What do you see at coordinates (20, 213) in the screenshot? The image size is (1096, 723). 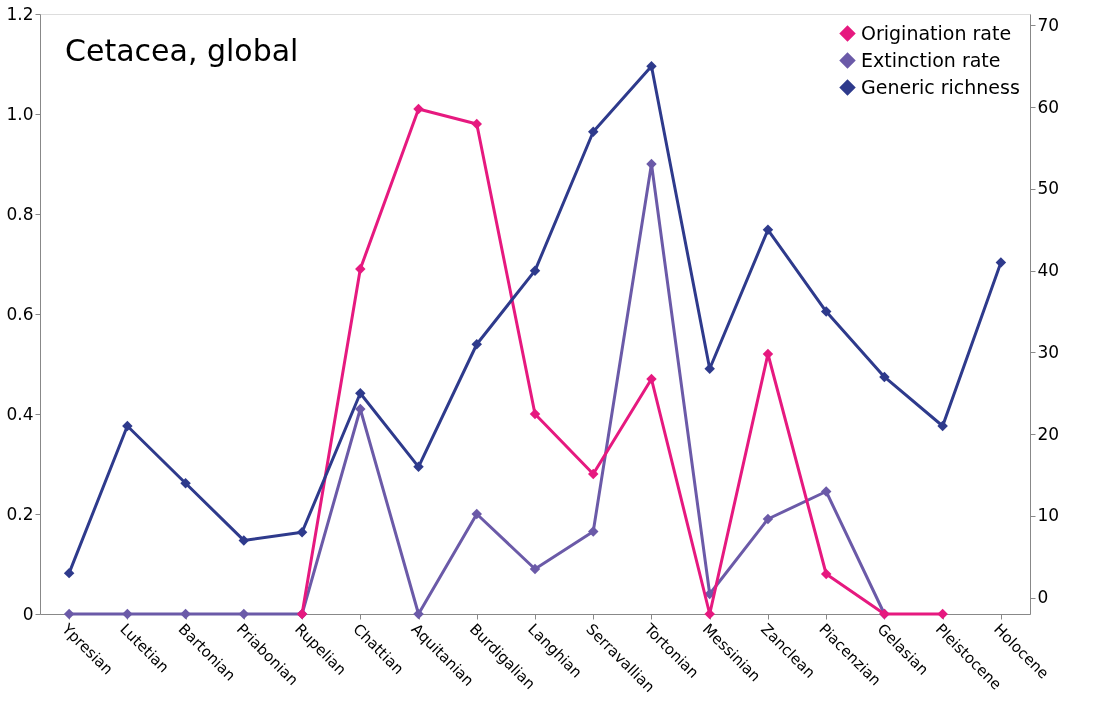 I see `y-tick-label: 0.8` at bounding box center [20, 213].